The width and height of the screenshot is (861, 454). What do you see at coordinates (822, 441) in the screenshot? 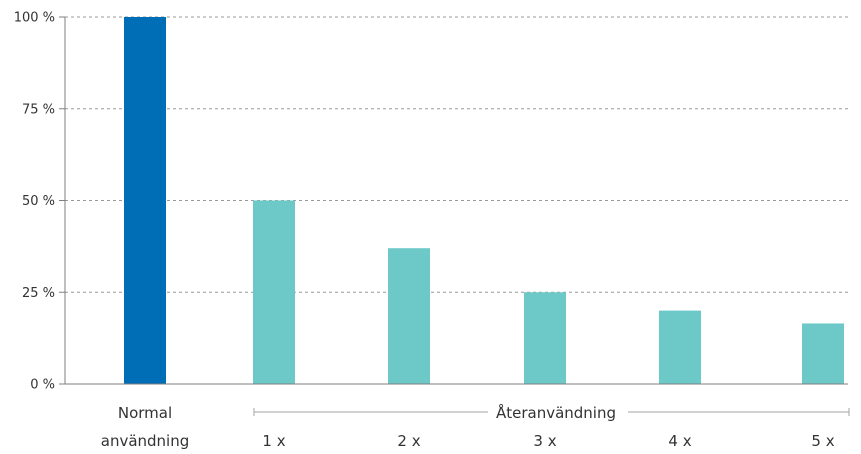
I see `x-label-6: 5 x` at bounding box center [822, 441].